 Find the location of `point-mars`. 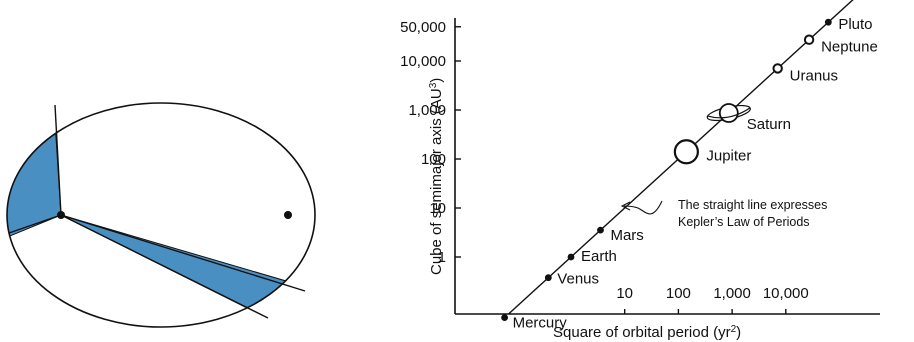

point-mars is located at coordinates (600, 230).